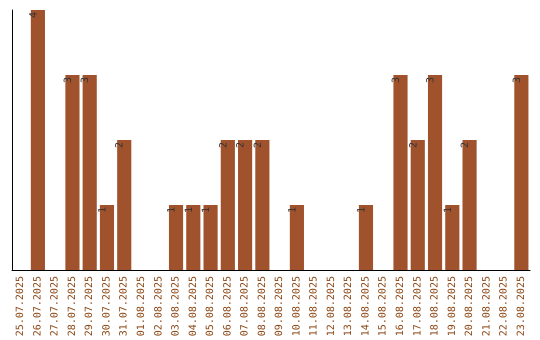 The image size is (540, 340). What do you see at coordinates (400, 306) in the screenshot?
I see `x-tick-label: 16.08.2025` at bounding box center [400, 306].